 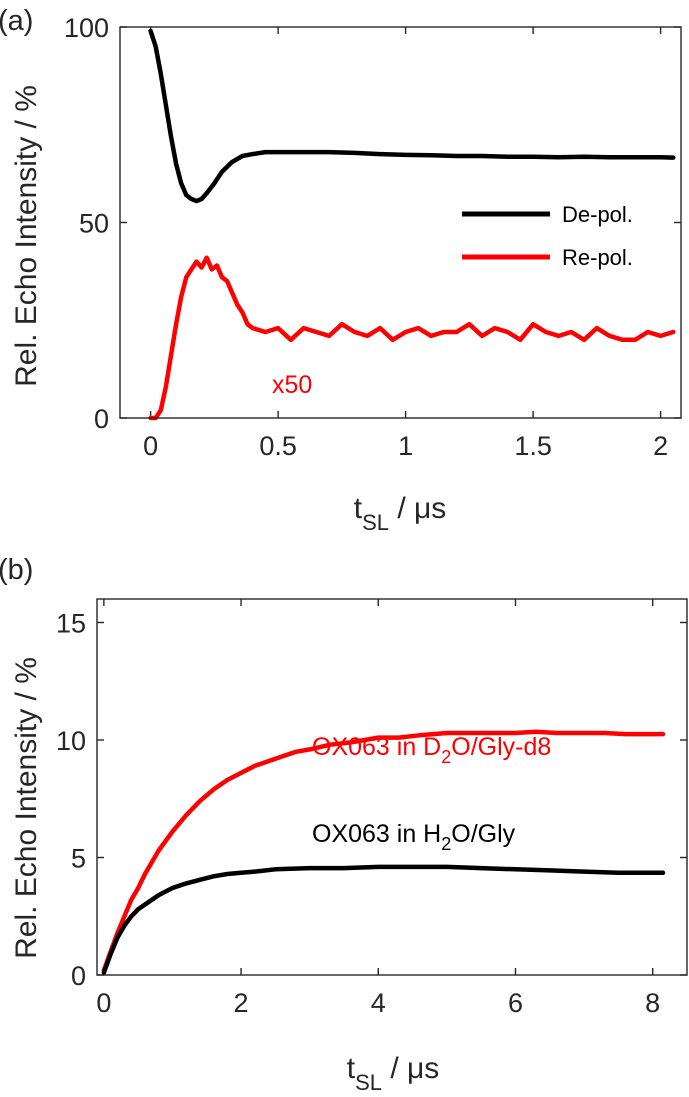 I want to click on panel-a-label: (a), so click(x=16, y=21).